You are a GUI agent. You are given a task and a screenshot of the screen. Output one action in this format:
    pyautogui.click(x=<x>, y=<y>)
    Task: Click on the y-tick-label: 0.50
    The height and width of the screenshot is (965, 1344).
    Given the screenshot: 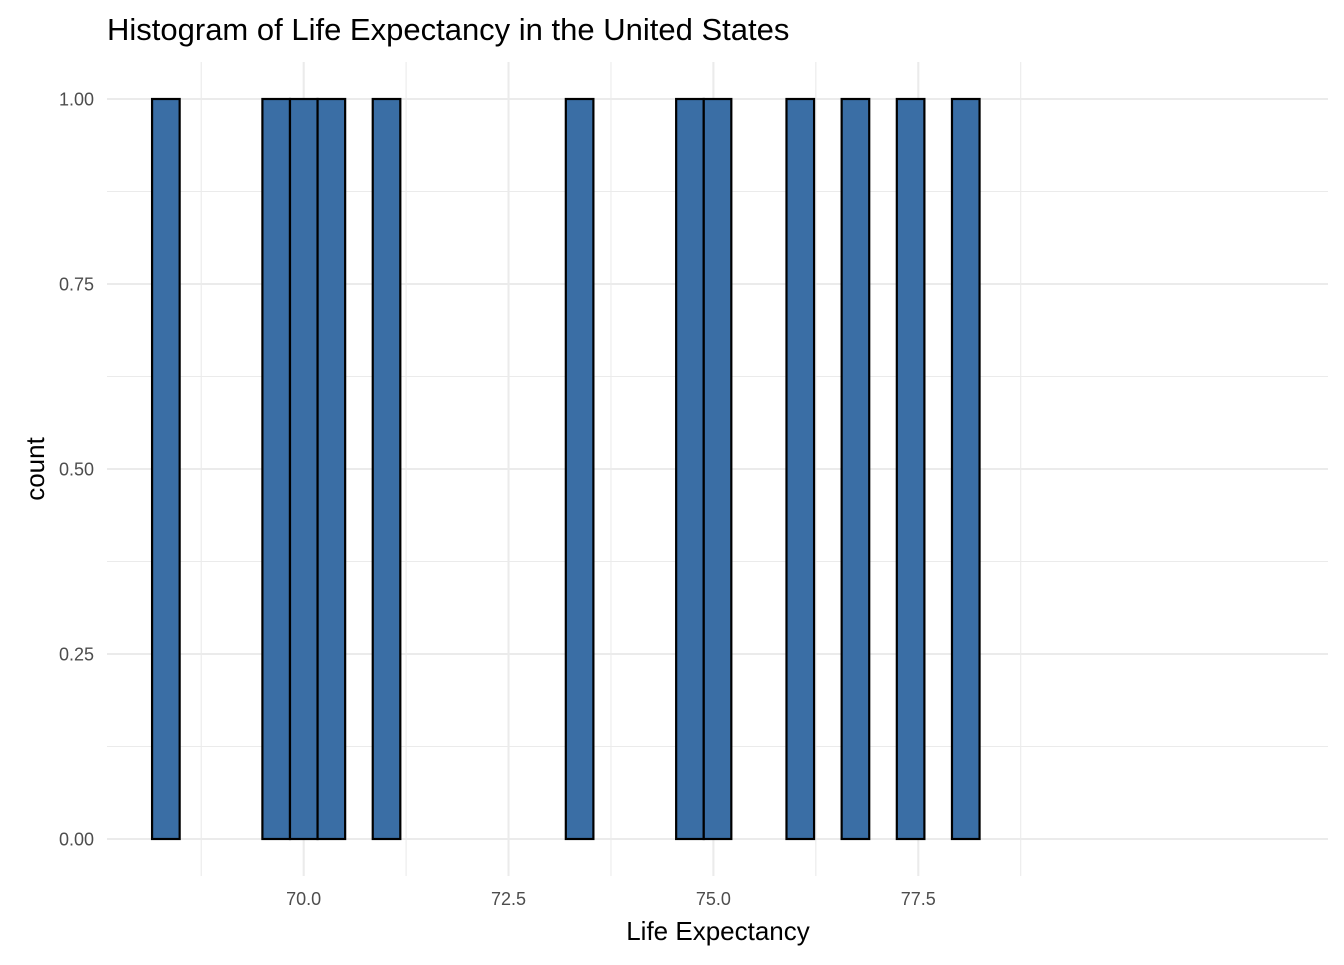 What is the action you would take?
    pyautogui.click(x=76, y=470)
    